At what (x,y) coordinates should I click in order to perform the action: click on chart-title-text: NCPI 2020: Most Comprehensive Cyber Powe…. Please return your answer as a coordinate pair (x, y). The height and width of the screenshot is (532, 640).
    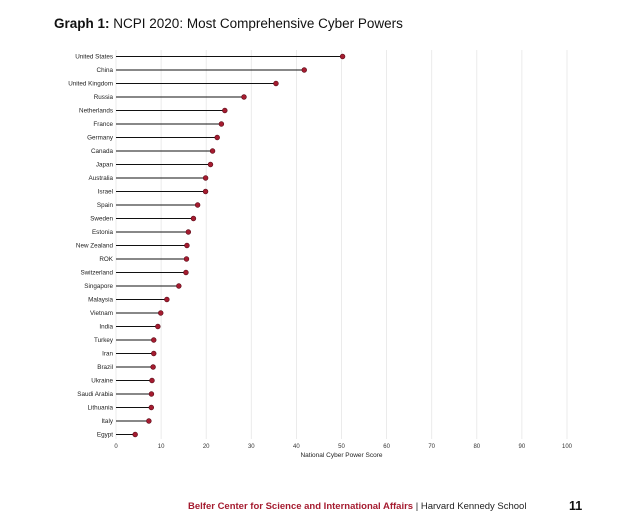
    Looking at the image, I should click on (258, 23).